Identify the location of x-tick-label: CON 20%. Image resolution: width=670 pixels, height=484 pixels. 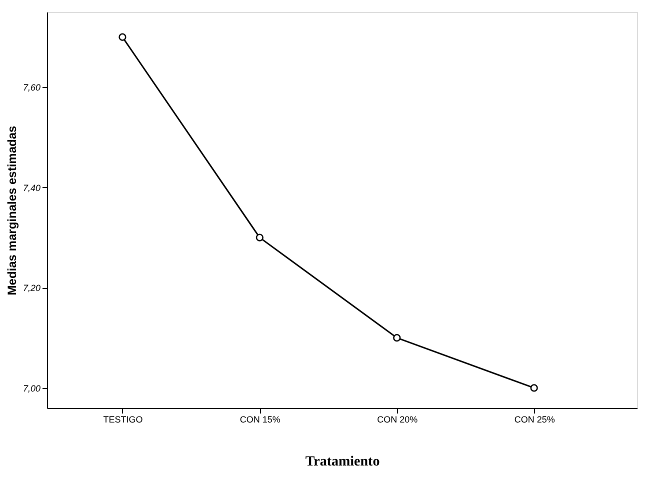
(397, 419).